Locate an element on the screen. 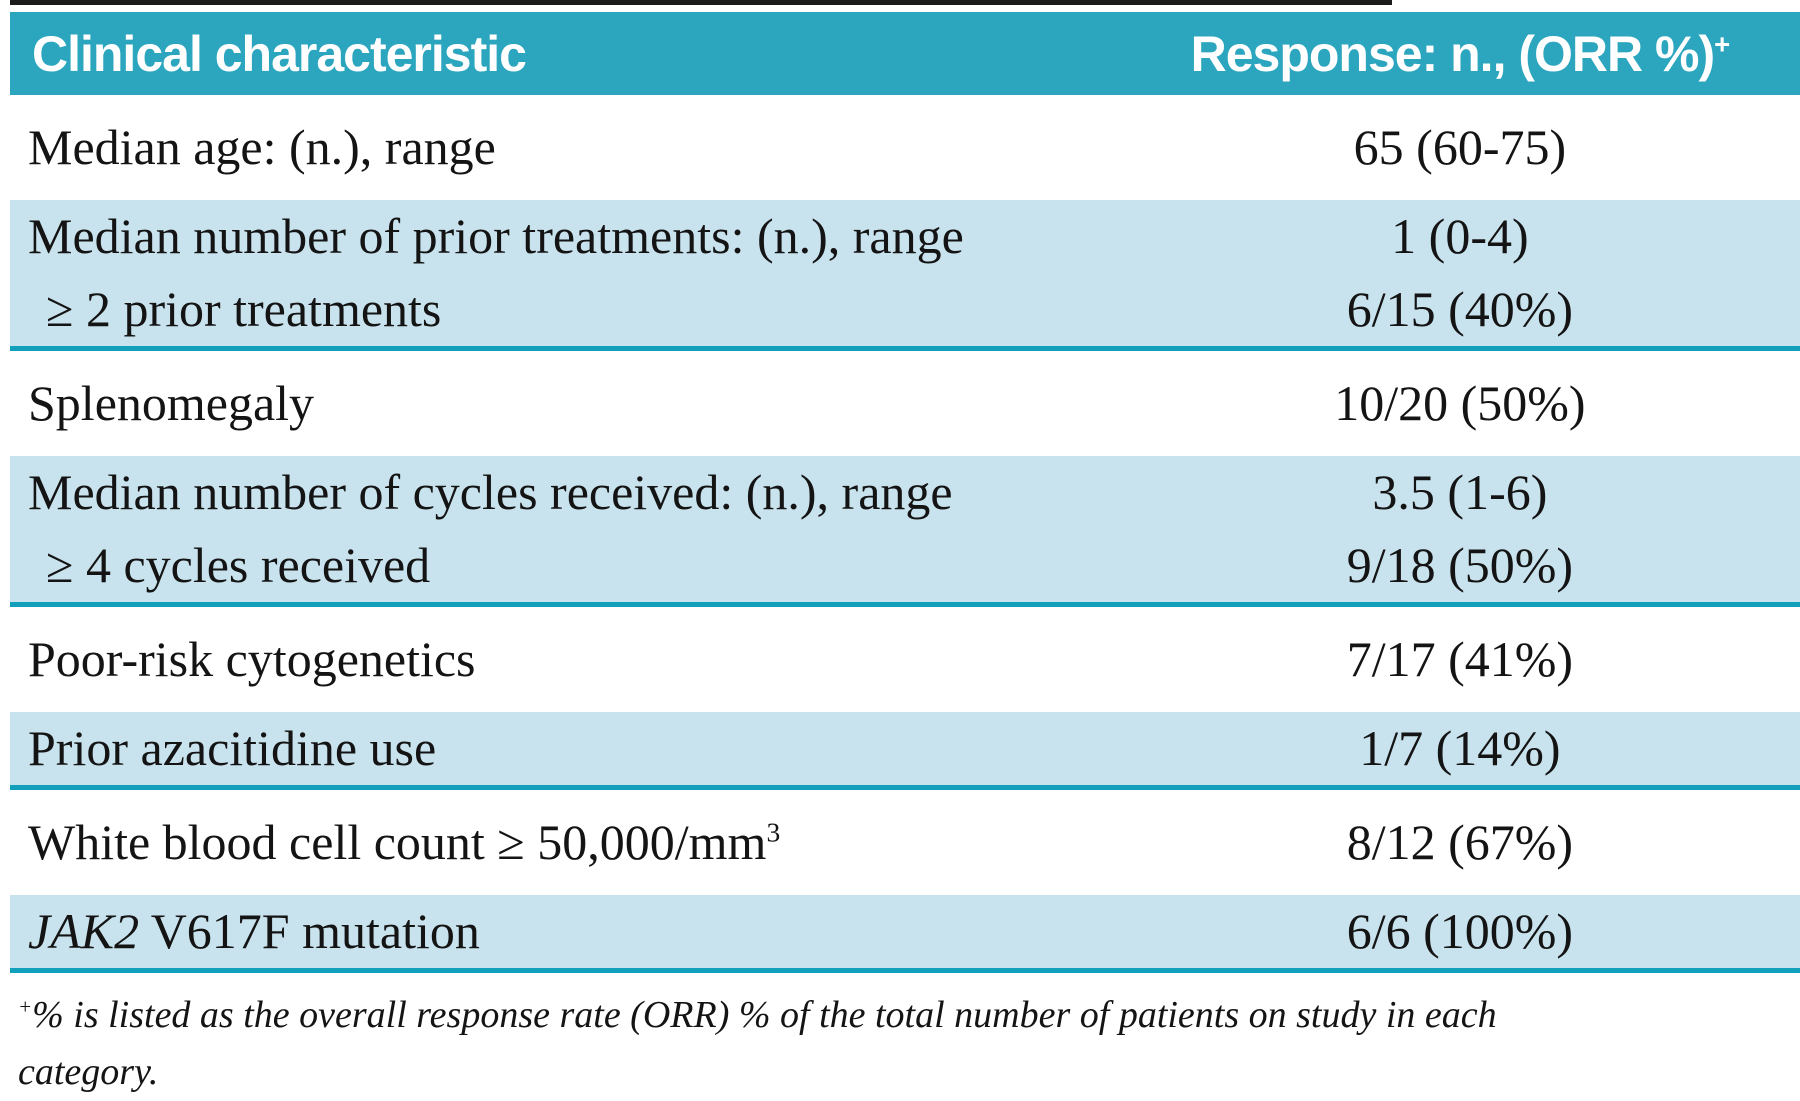  table-row: JAK2 V617F mutation 6/6 (100%) is located at coordinates (905, 934).